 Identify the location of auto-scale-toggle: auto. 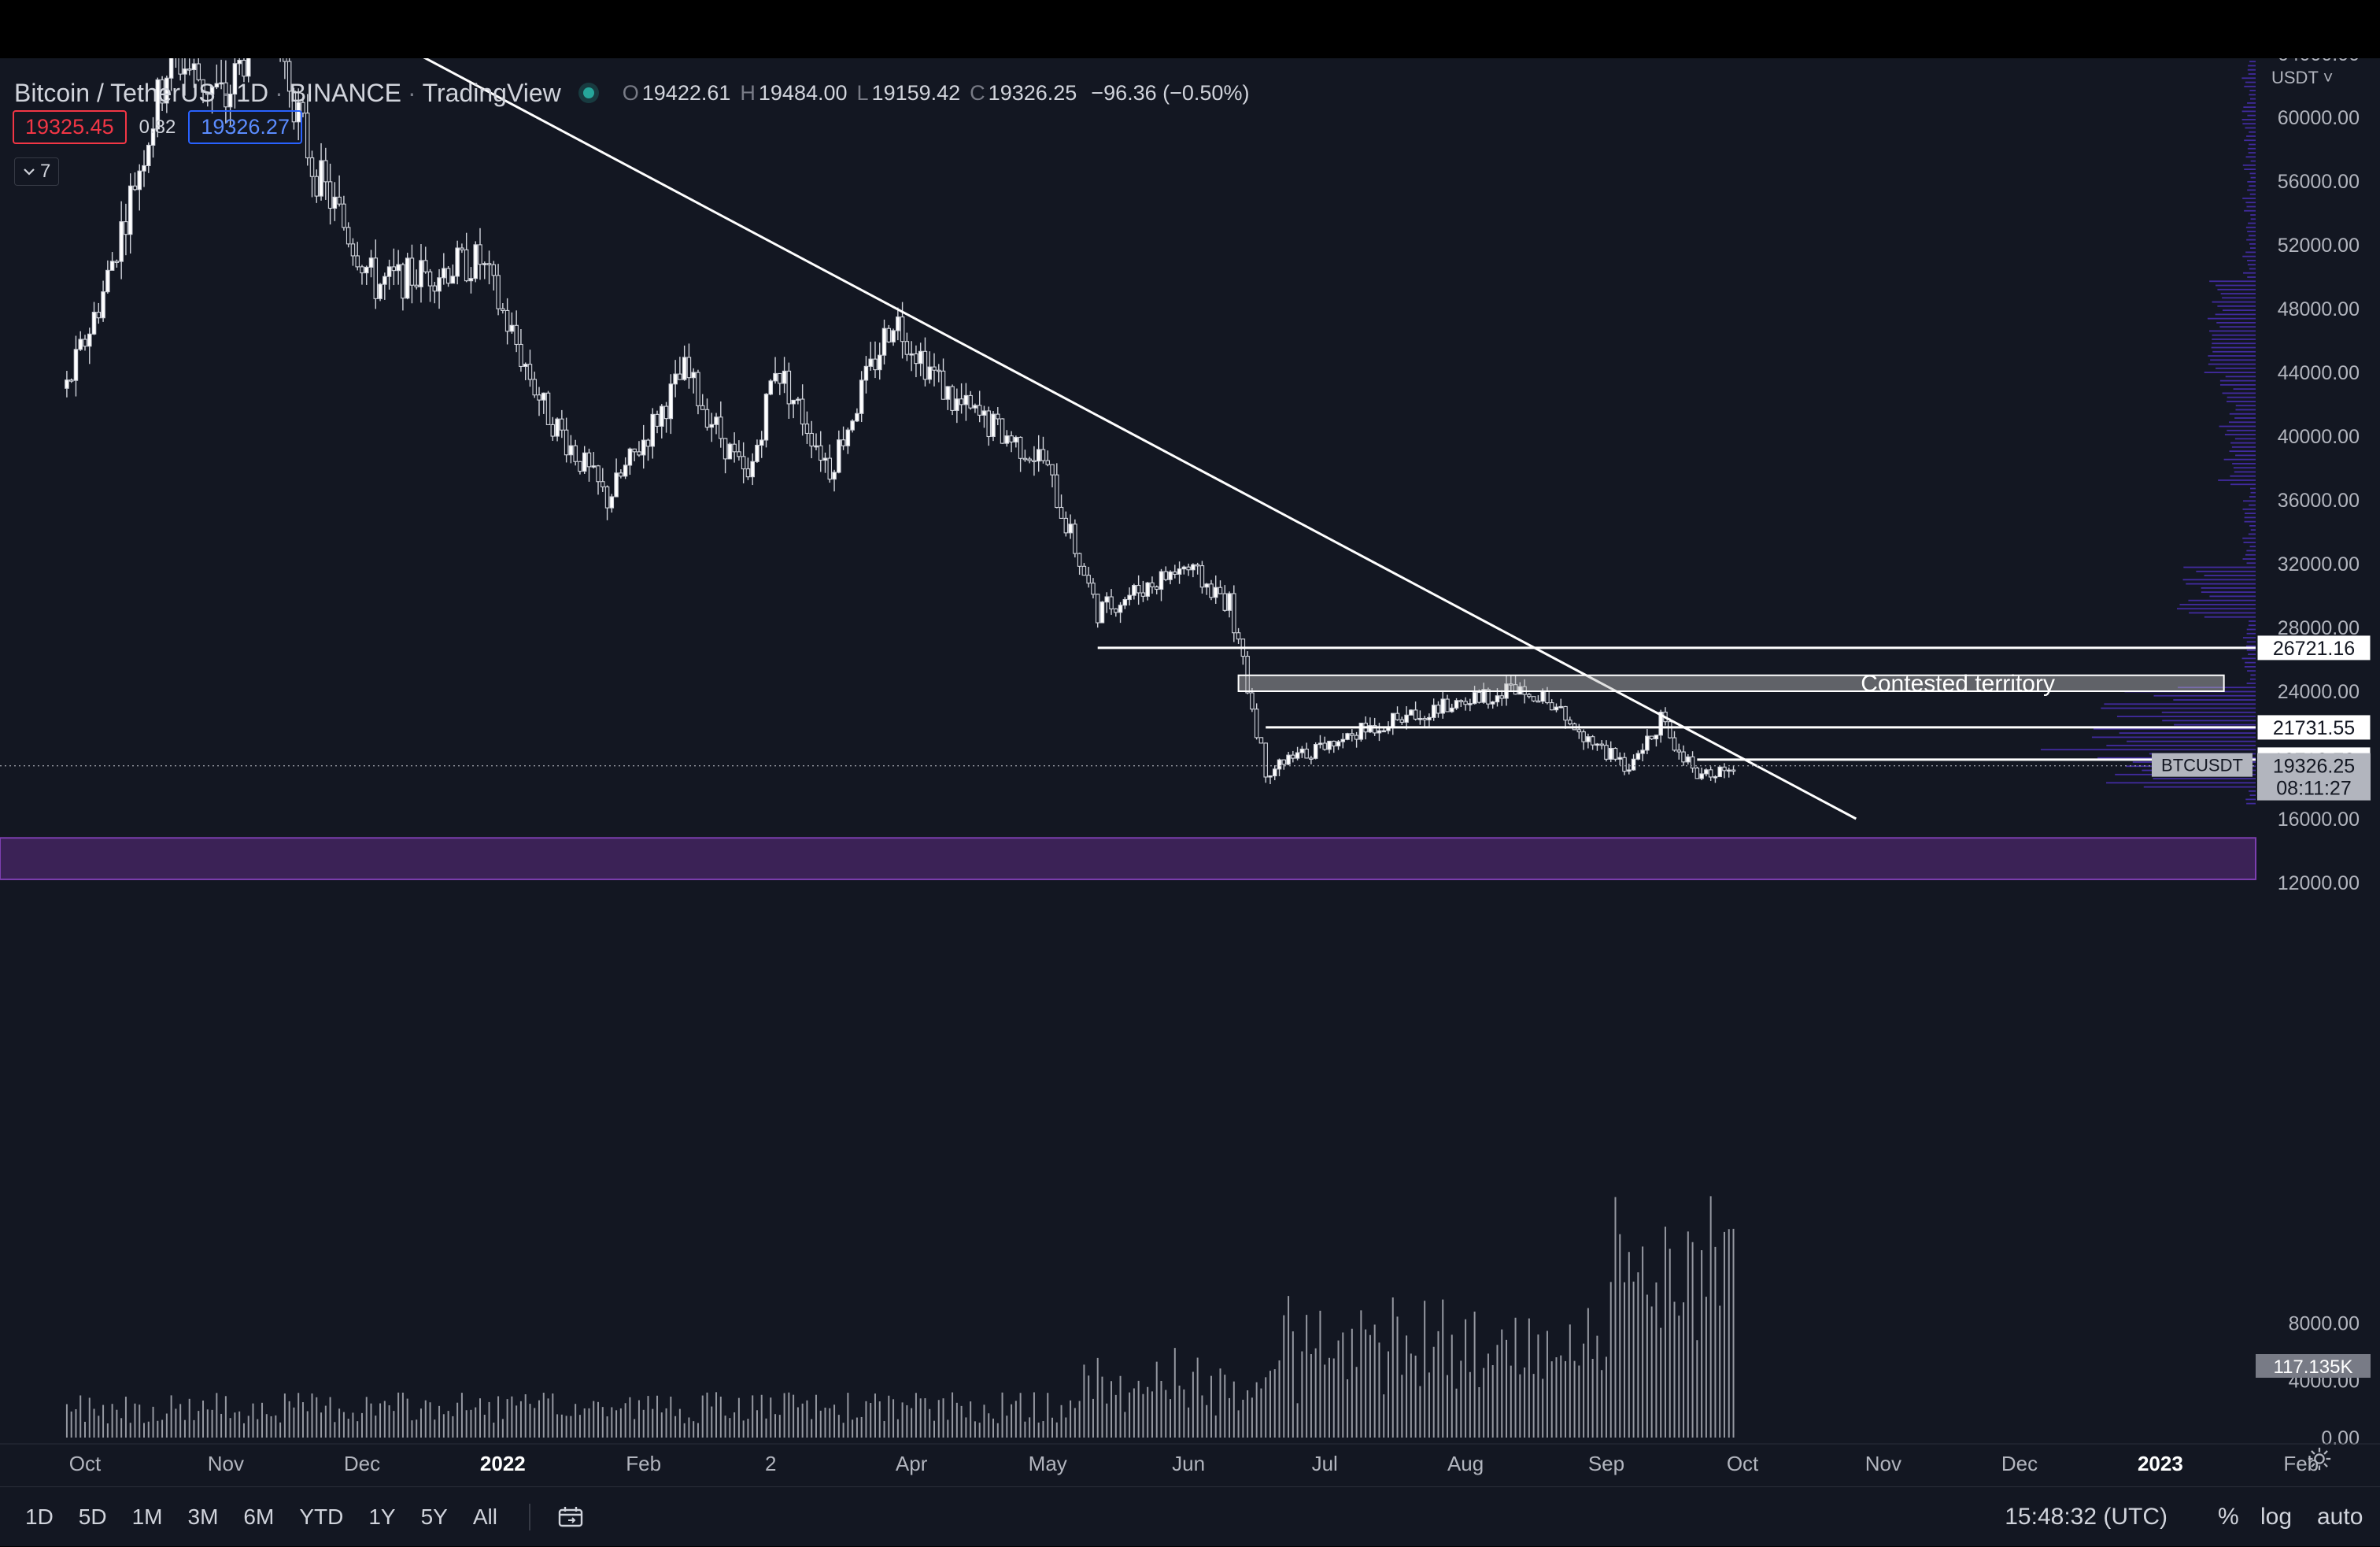
(2340, 1517).